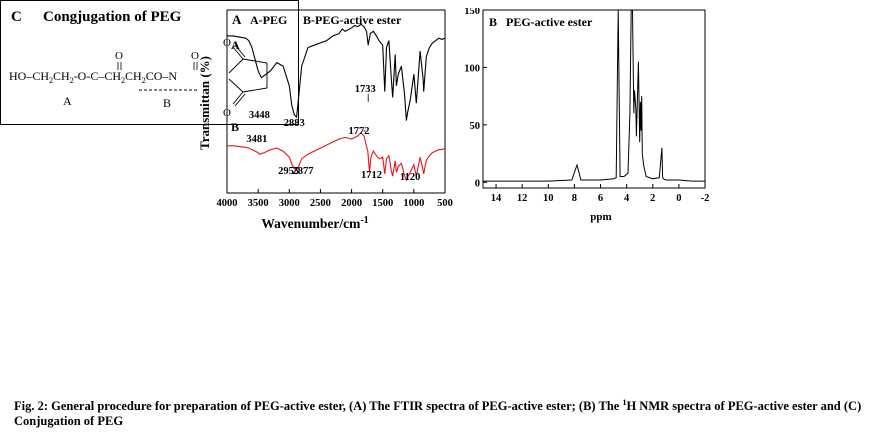 The width and height of the screenshot is (883, 434). I want to click on ftir-peak-label-2883: 2883, so click(294, 123).